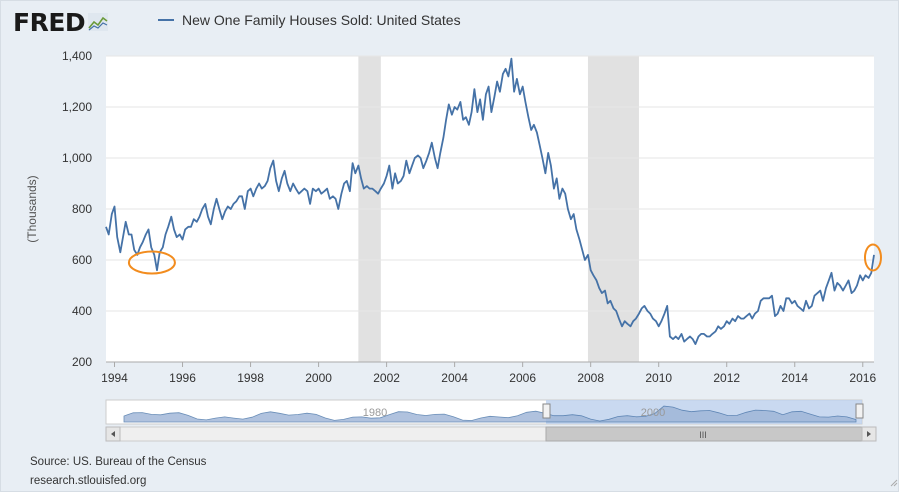 The width and height of the screenshot is (899, 492). What do you see at coordinates (522, 378) in the screenshot?
I see `x-tick-label: 2006` at bounding box center [522, 378].